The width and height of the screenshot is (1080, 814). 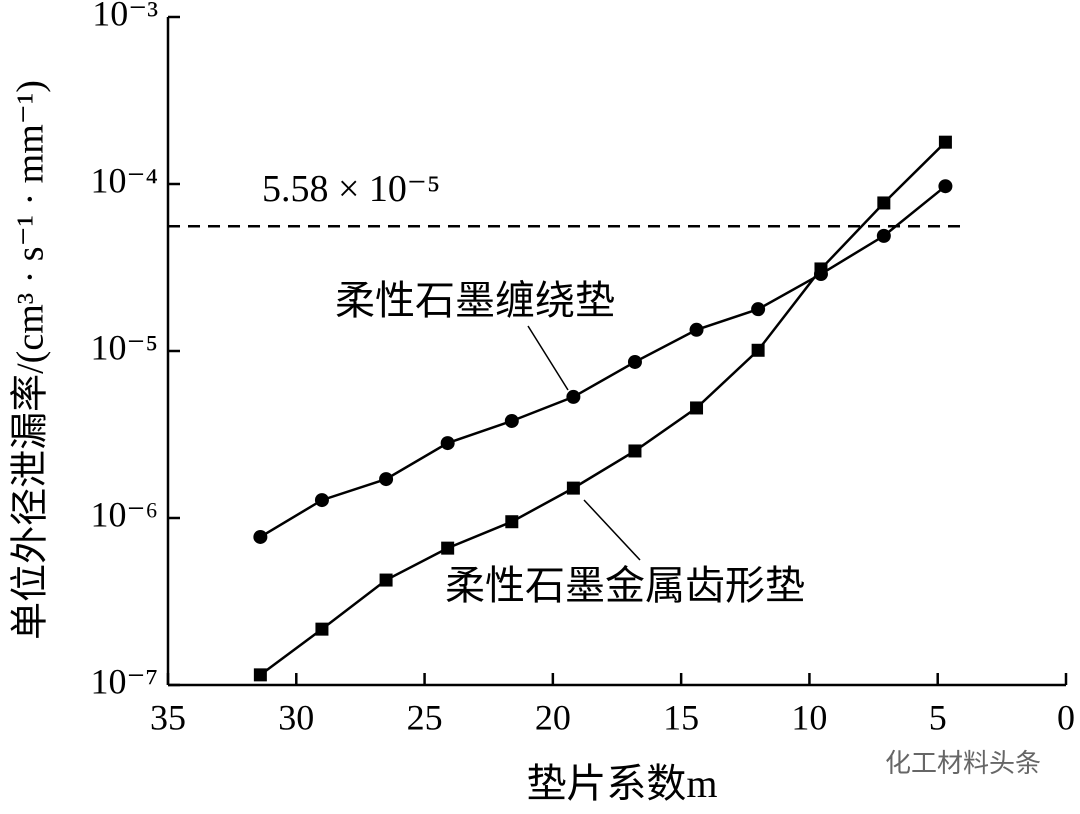 What do you see at coordinates (168, 717) in the screenshot?
I see `x-tick-label: 35` at bounding box center [168, 717].